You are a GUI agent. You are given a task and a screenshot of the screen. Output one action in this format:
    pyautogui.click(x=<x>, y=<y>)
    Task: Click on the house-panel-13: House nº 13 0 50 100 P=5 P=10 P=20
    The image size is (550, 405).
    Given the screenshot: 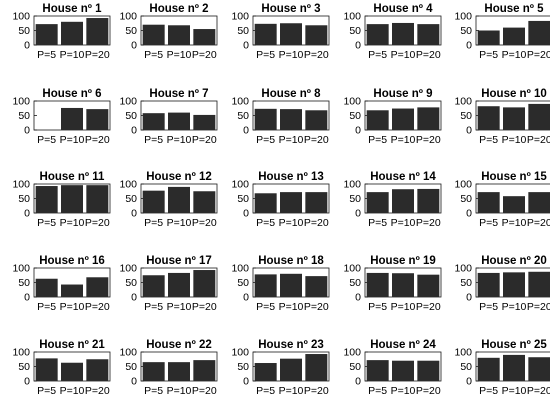 What is the action you would take?
    pyautogui.click(x=280, y=200)
    